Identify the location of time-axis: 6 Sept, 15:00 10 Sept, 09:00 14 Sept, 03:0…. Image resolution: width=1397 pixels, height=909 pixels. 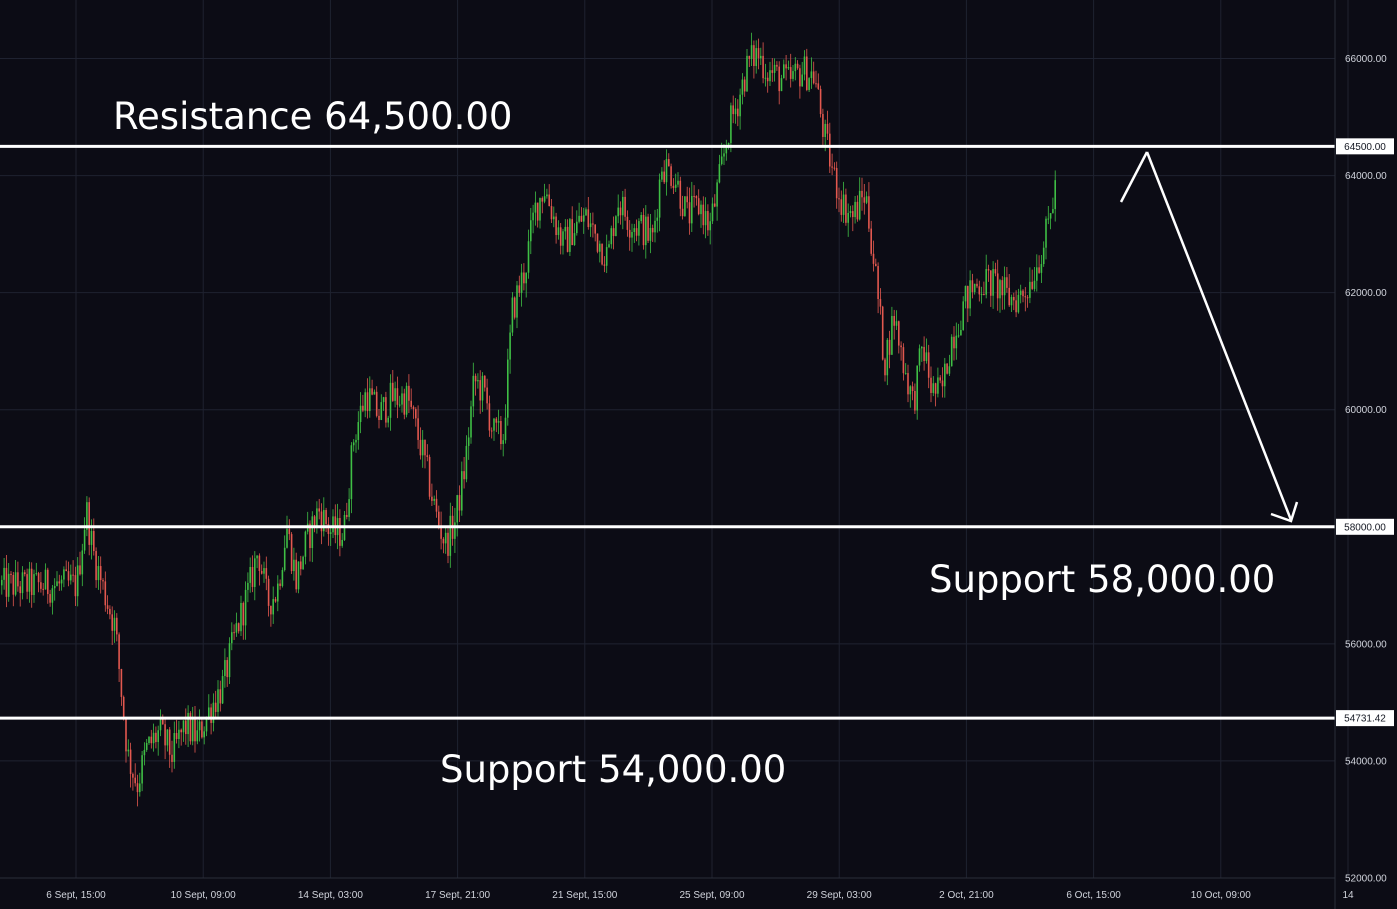
(677, 889).